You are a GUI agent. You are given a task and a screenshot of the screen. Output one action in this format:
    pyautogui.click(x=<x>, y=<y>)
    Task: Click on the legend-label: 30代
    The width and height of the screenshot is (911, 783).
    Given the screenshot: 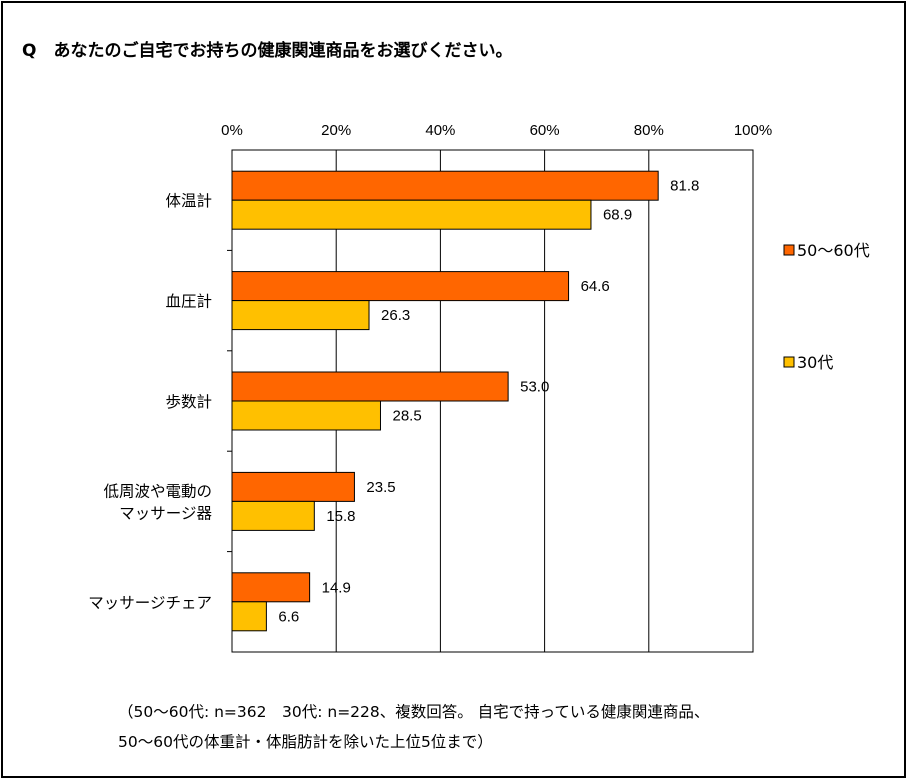 What is the action you would take?
    pyautogui.click(x=815, y=362)
    